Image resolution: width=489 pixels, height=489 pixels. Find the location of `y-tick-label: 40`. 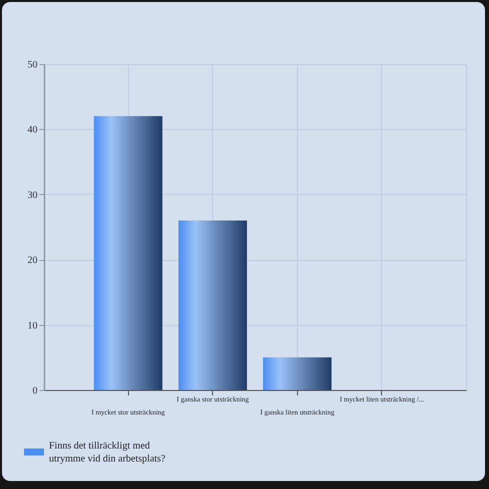

y-tick-label: 40 is located at coordinates (33, 130).